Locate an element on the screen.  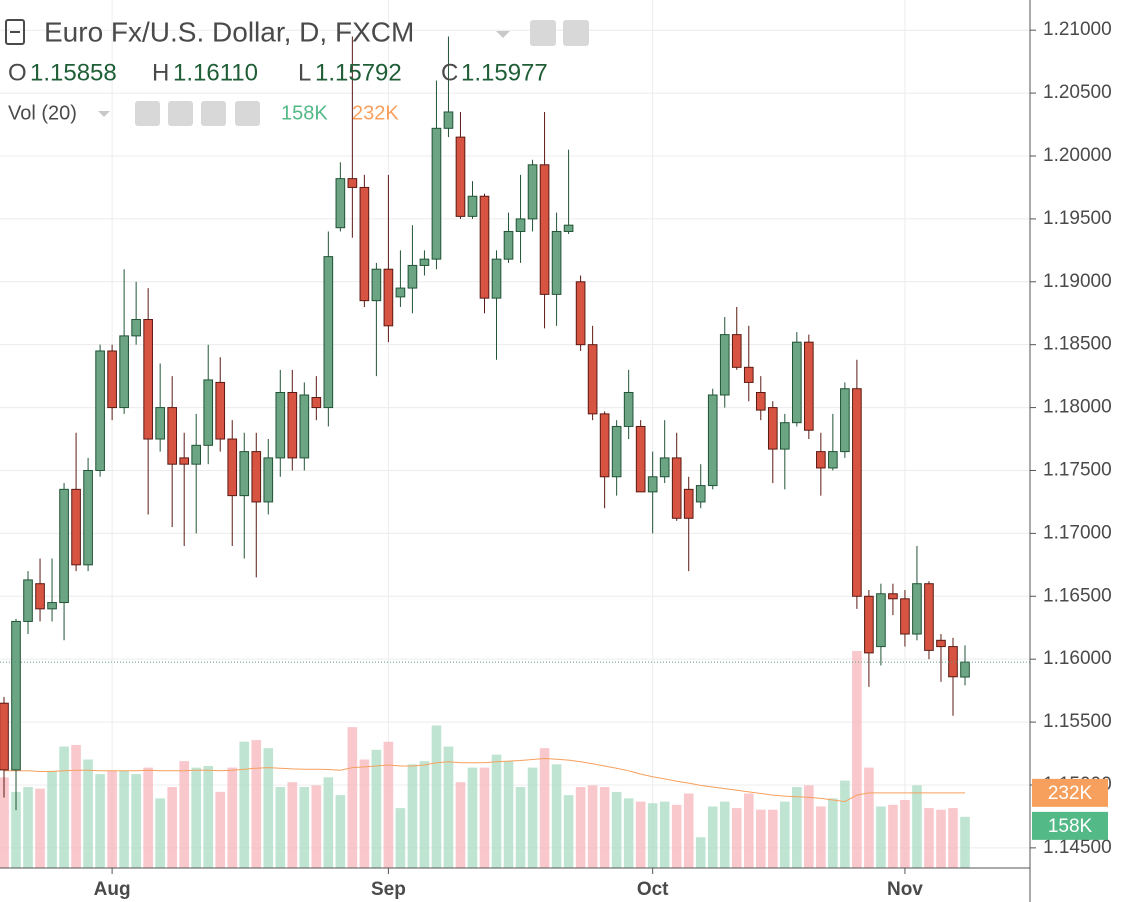
volume-ma-line is located at coordinates (484, 780).